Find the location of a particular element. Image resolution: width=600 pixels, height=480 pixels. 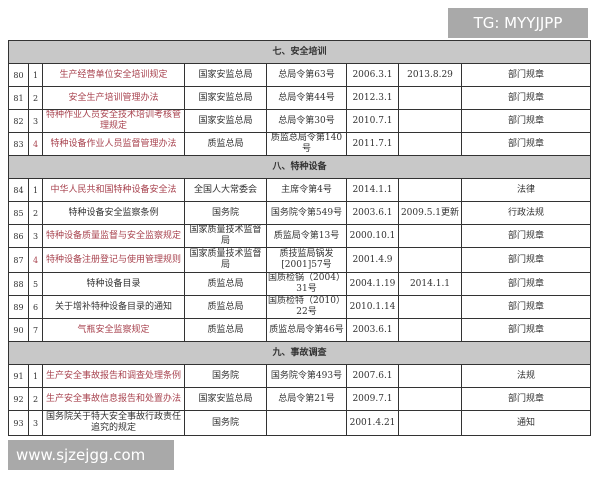

regulation-name: 特种作业人员安全技术培训考核管理规定 is located at coordinates (113, 121).